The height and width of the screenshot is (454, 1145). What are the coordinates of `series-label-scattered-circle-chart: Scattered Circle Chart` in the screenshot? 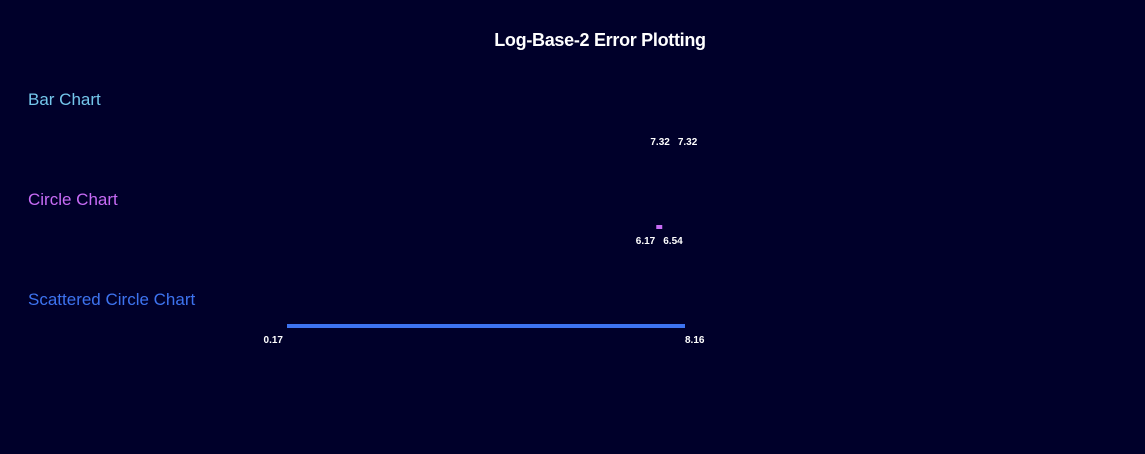 It's located at (112, 299).